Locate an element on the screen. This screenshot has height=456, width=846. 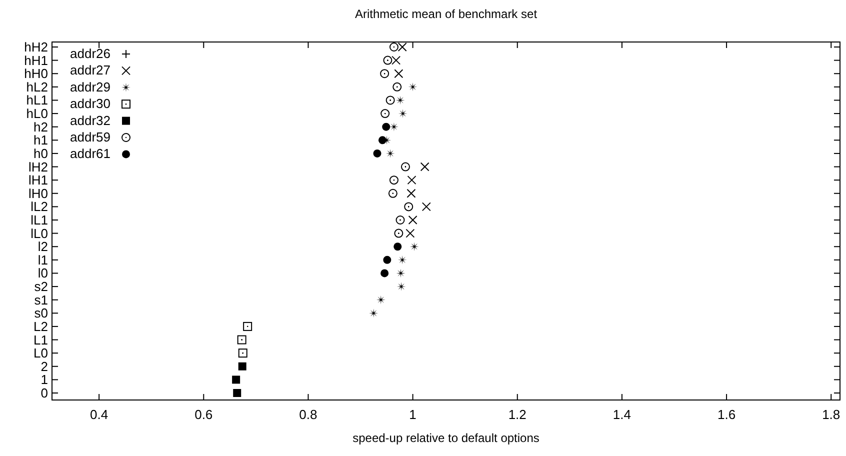
y-tick-label: hL2 is located at coordinates (37, 86).